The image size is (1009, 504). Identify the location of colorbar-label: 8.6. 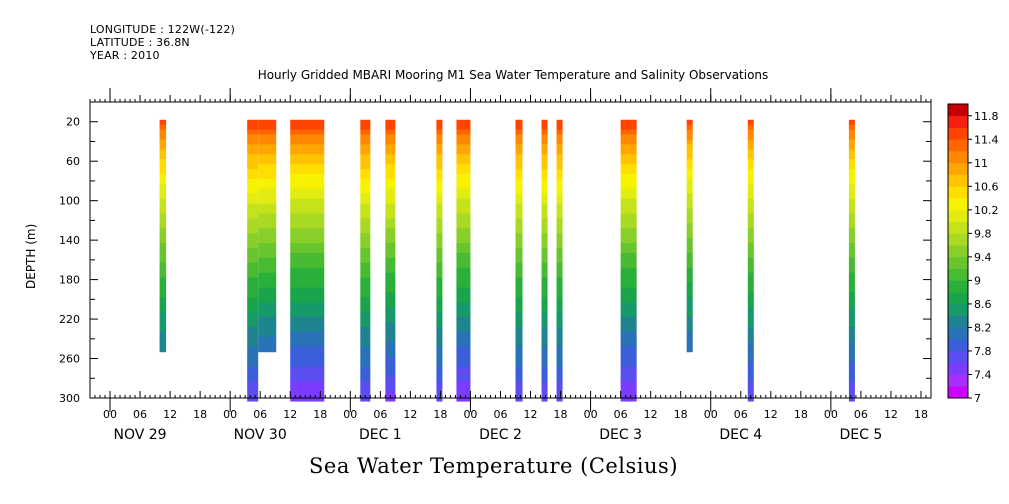
(983, 304).